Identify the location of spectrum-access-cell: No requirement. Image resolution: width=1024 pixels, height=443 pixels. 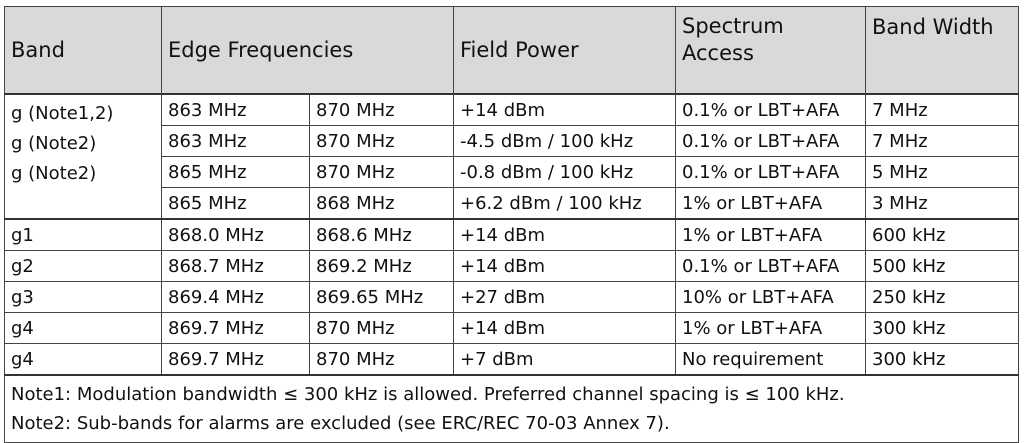
(770, 359).